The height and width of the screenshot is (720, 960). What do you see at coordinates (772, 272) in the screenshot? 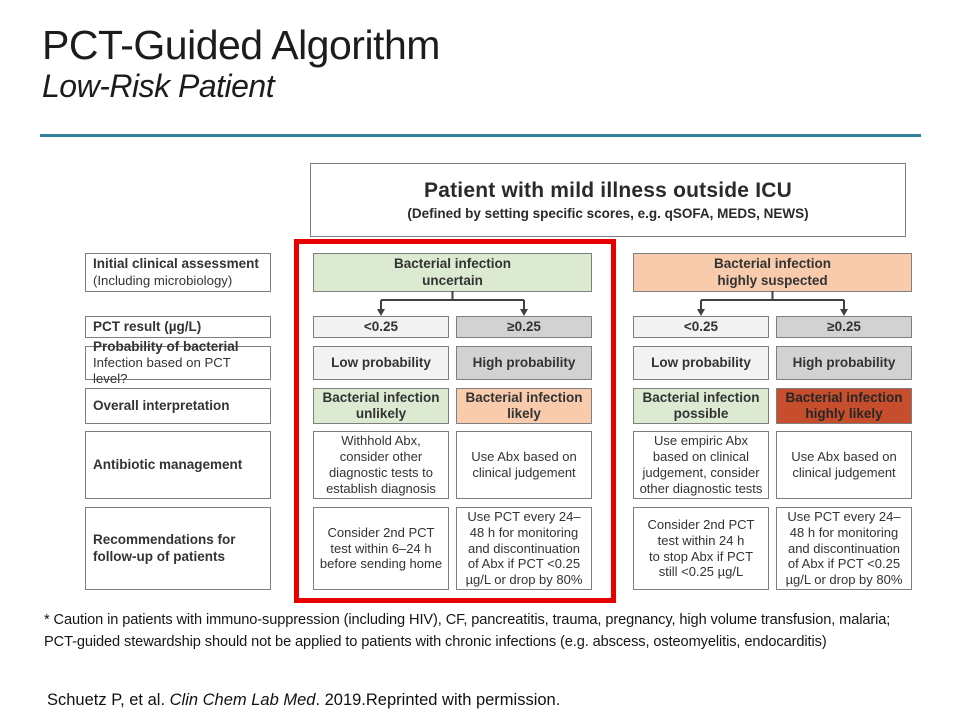
I see `branch-header-highly-suspected: Bacterial infection highly suspected` at bounding box center [772, 272].